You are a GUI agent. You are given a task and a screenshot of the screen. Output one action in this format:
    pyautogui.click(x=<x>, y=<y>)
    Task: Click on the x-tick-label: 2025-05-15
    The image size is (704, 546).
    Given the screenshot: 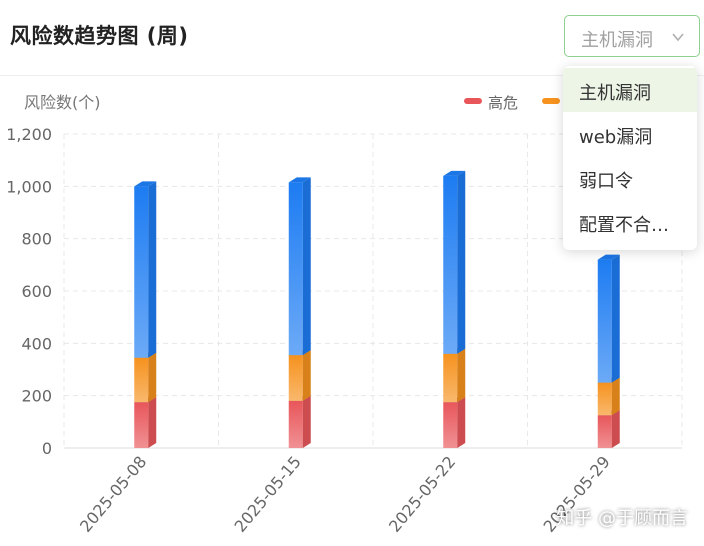 What is the action you would take?
    pyautogui.click(x=267, y=493)
    